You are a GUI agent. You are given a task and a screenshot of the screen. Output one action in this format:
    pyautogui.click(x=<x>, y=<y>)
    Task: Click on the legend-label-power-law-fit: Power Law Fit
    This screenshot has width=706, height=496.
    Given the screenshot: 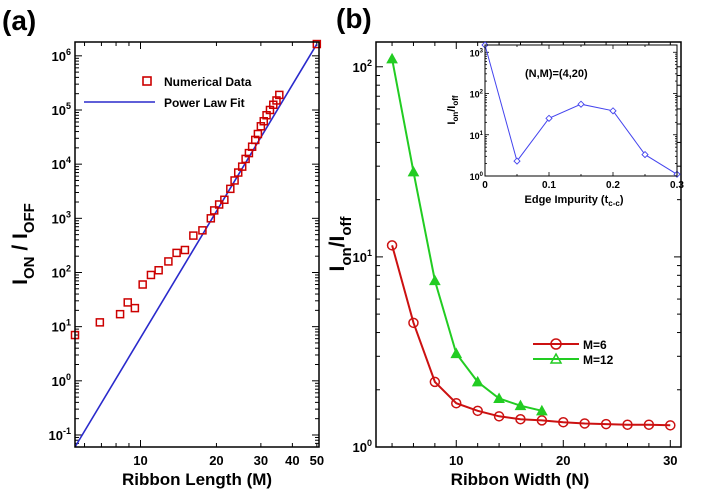 What is the action you would take?
    pyautogui.click(x=204, y=103)
    